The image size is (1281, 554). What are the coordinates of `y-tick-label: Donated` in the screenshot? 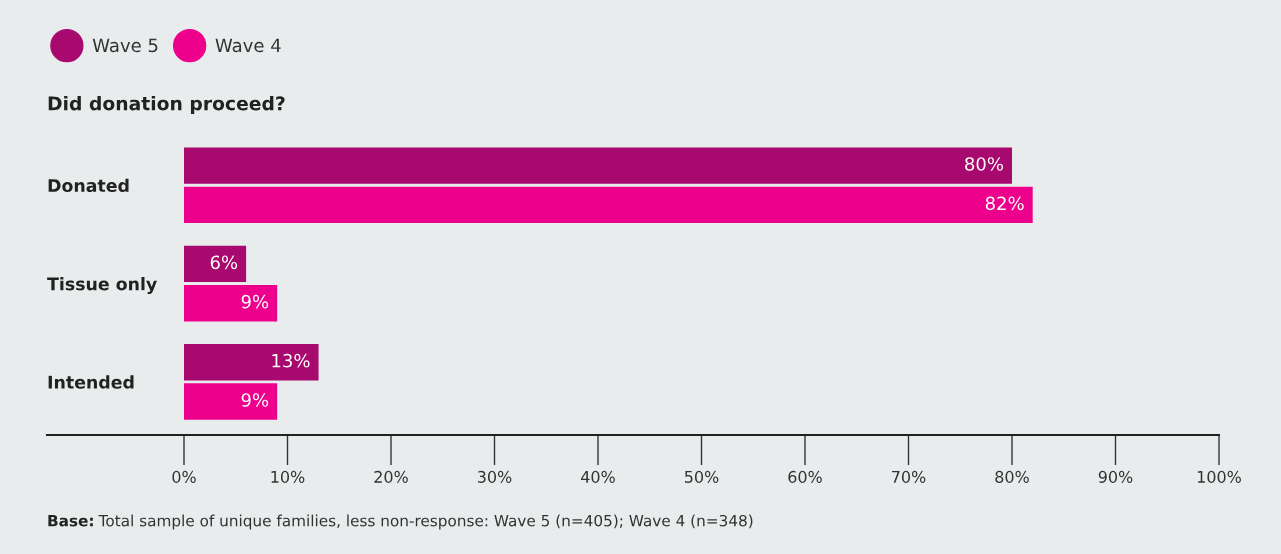 It's located at (88, 185).